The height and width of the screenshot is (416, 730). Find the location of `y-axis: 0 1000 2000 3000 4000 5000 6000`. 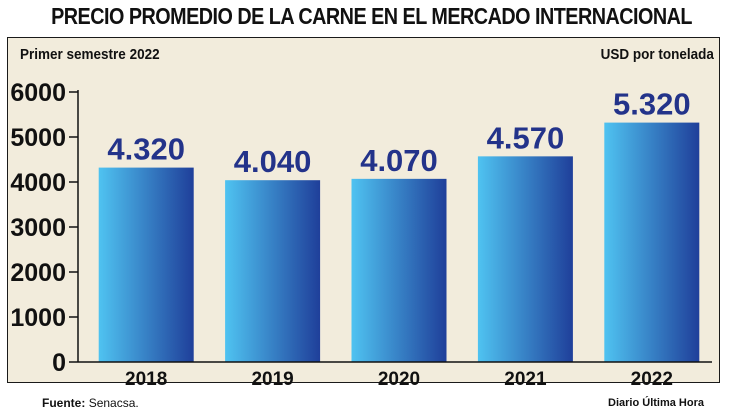

y-axis: 0 1000 2000 3000 4000 5000 6000 is located at coordinates (44, 228).